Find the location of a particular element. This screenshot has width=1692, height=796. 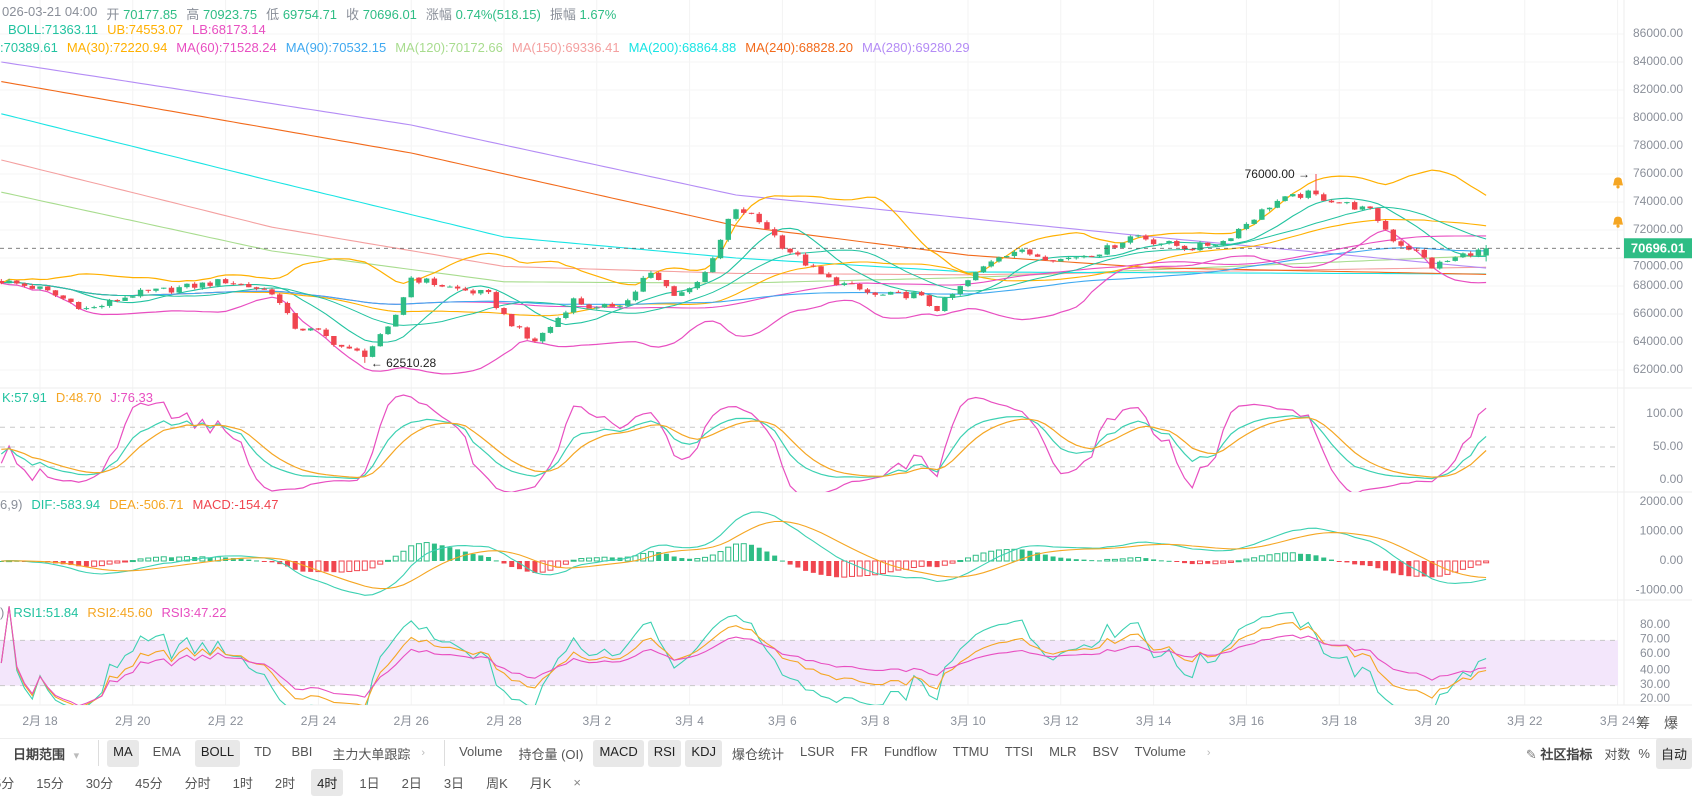

interval-2-: 2时 is located at coordinates (285, 783).